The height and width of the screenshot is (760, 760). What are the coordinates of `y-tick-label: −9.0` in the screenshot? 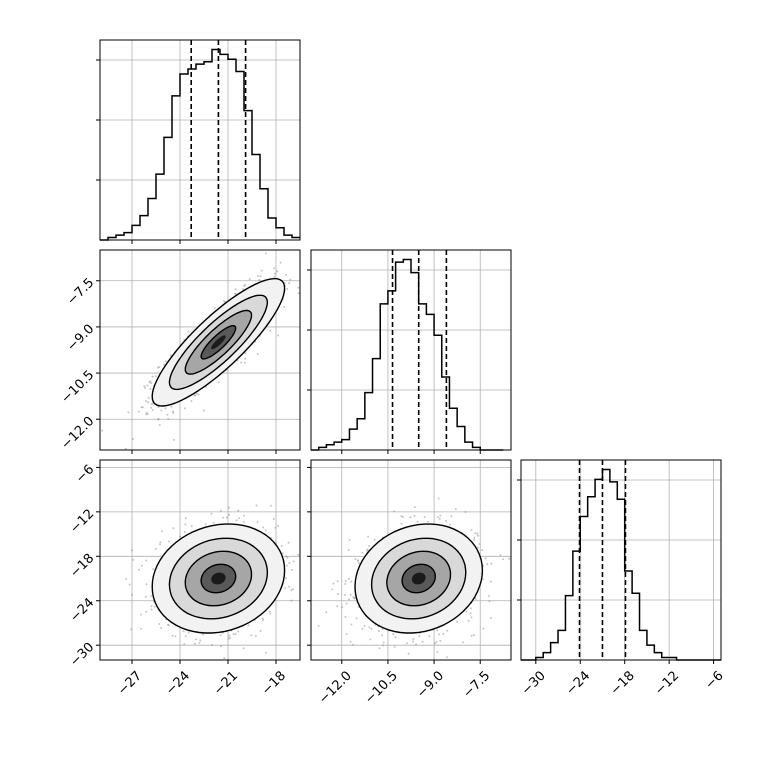 It's located at (80, 338).